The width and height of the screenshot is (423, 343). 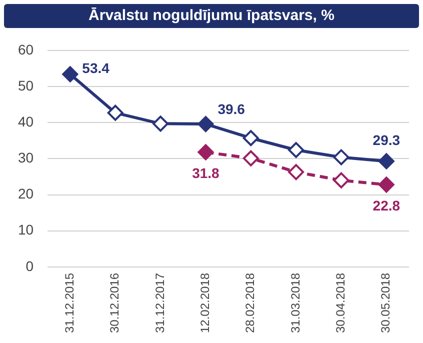 What do you see at coordinates (206, 173) in the screenshot?
I see `data-label: 31.8` at bounding box center [206, 173].